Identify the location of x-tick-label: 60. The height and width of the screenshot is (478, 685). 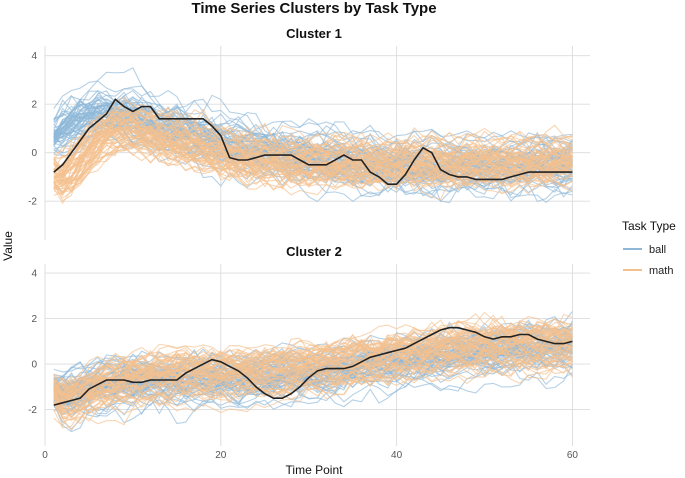
(573, 455).